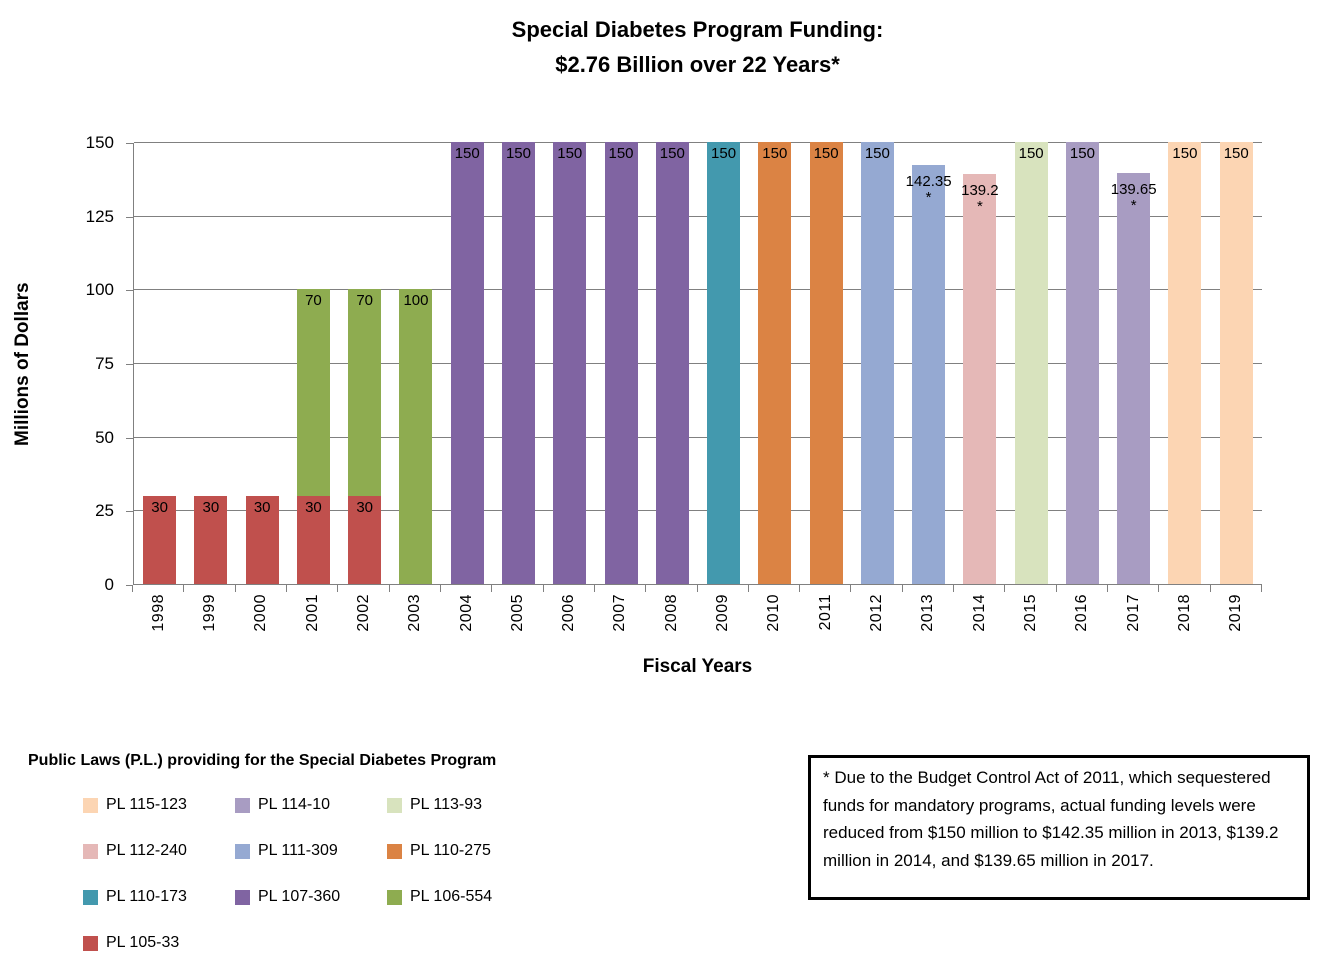  I want to click on bar-slot-2017: 139.65 *, so click(1133, 363).